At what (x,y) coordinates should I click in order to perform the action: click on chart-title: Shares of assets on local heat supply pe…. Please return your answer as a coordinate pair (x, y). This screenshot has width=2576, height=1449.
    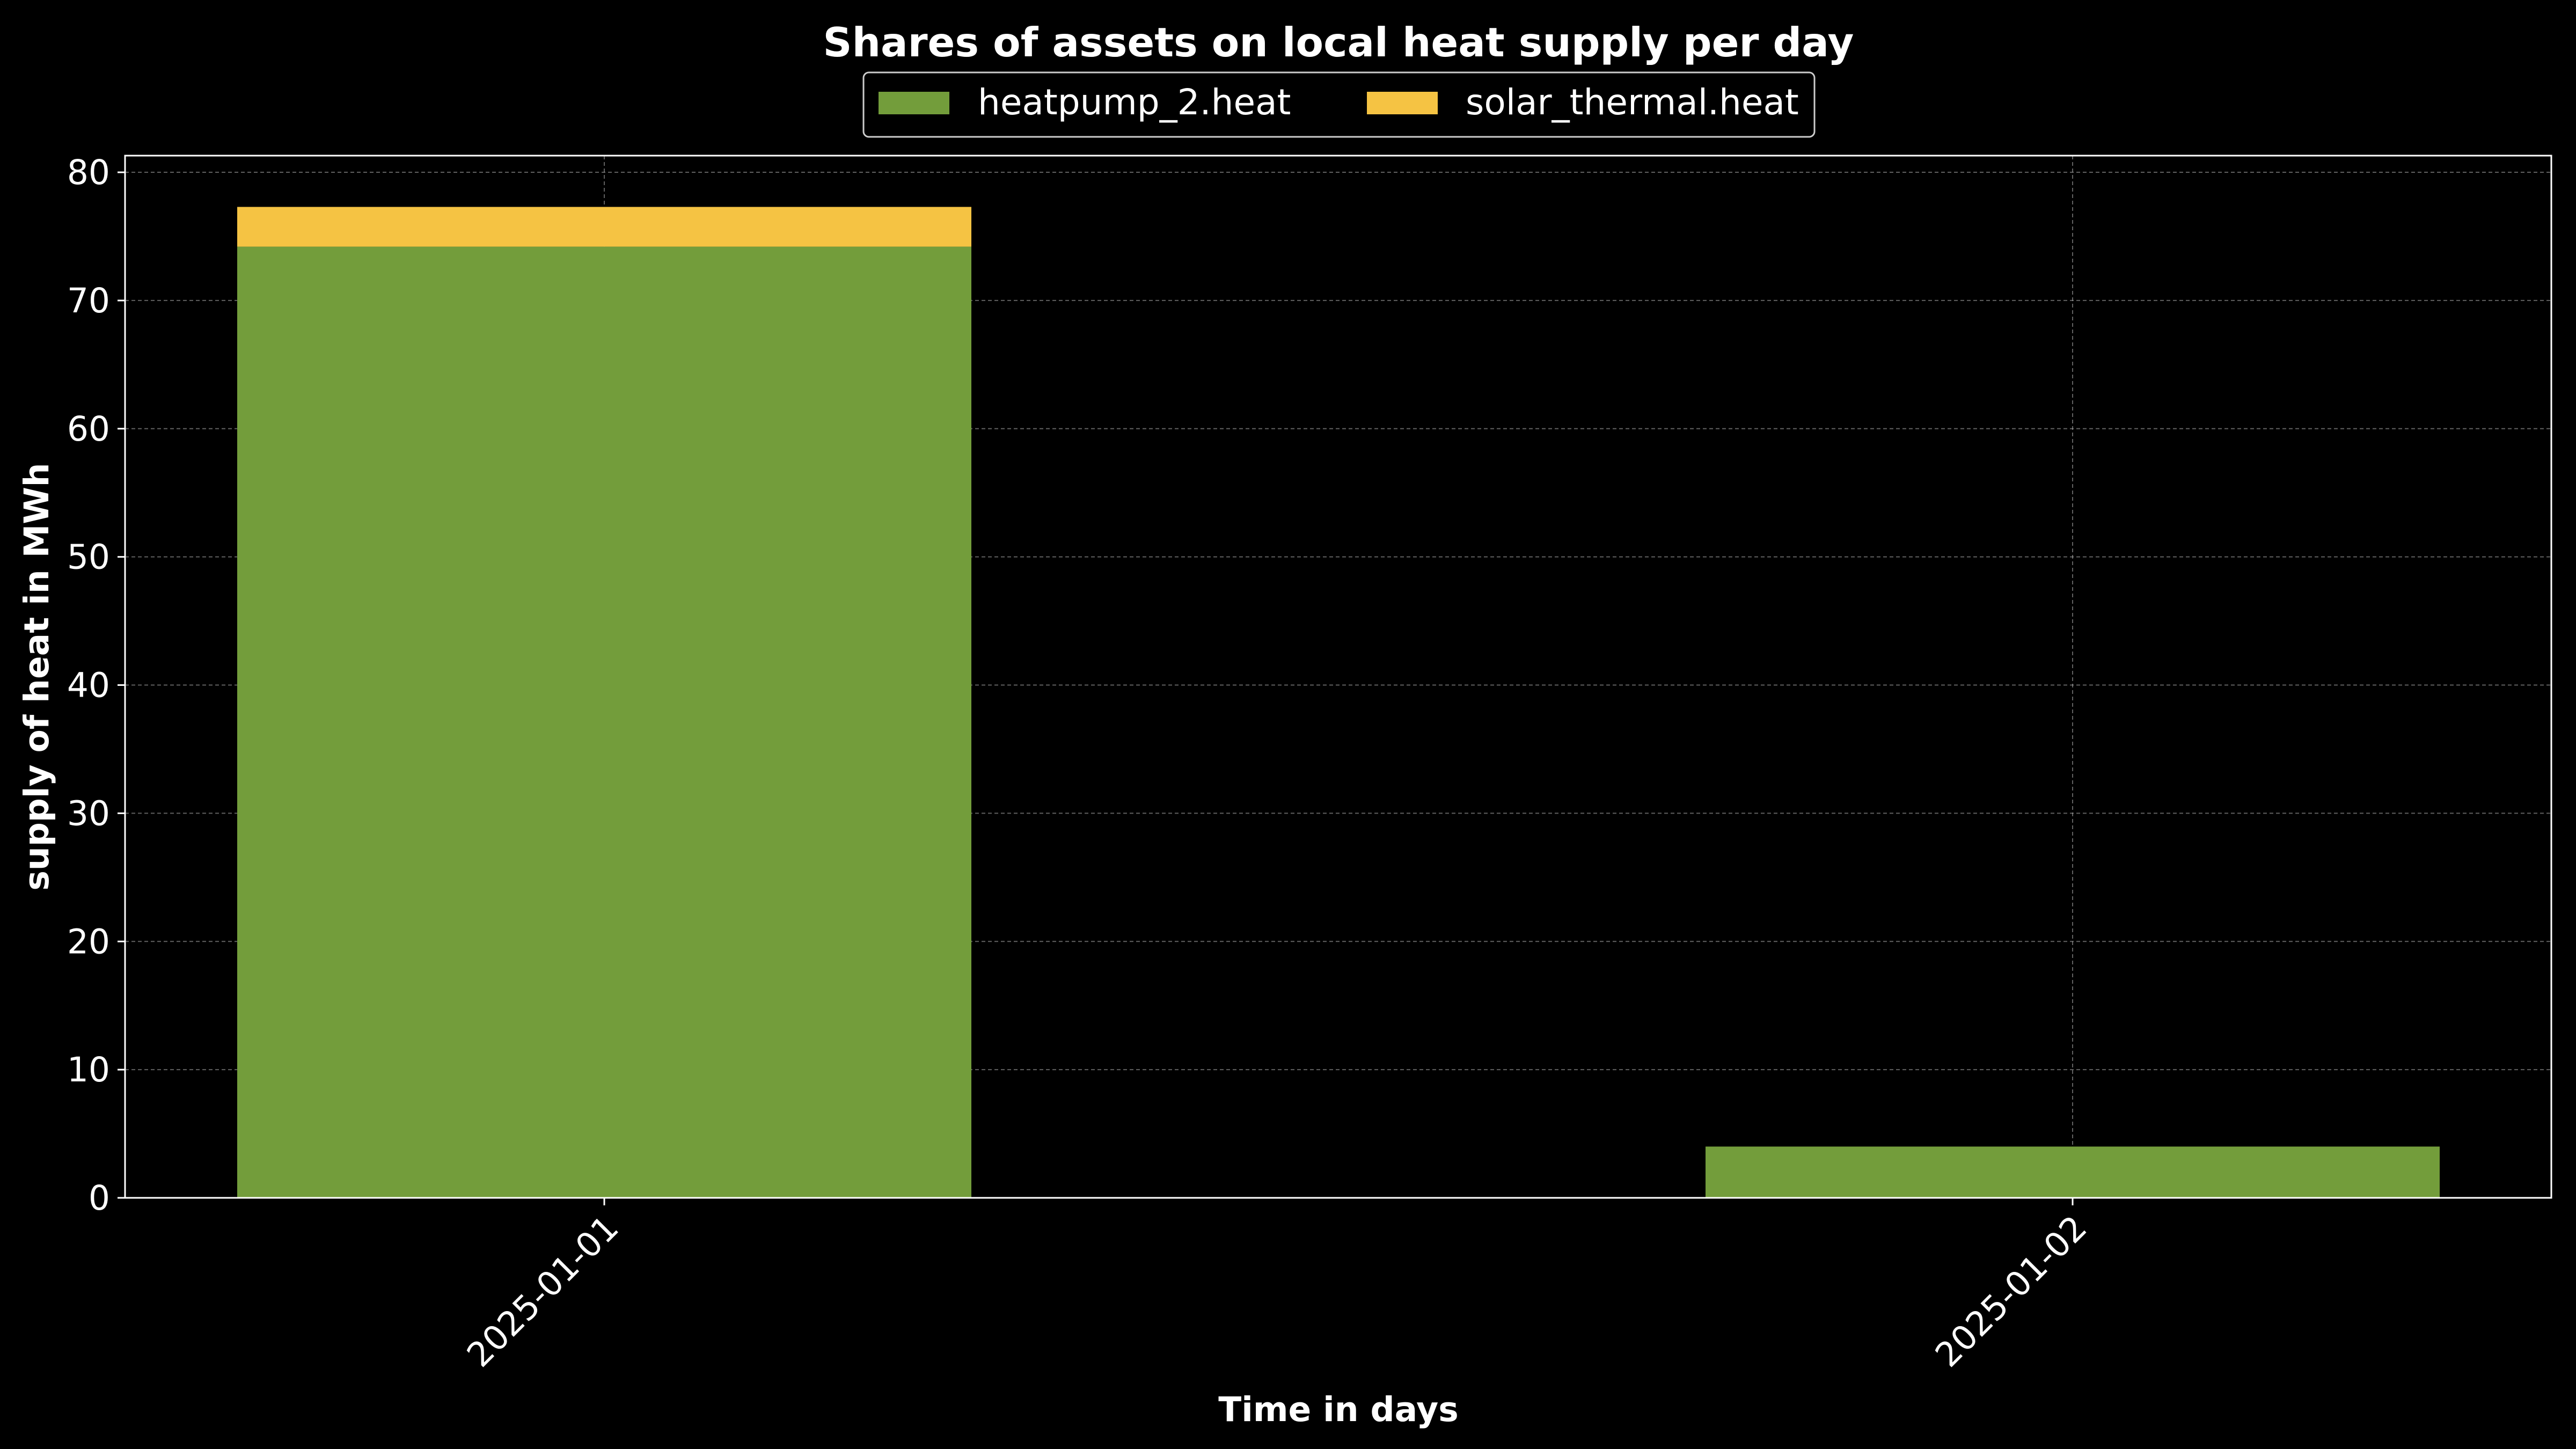
    Looking at the image, I should click on (1338, 42).